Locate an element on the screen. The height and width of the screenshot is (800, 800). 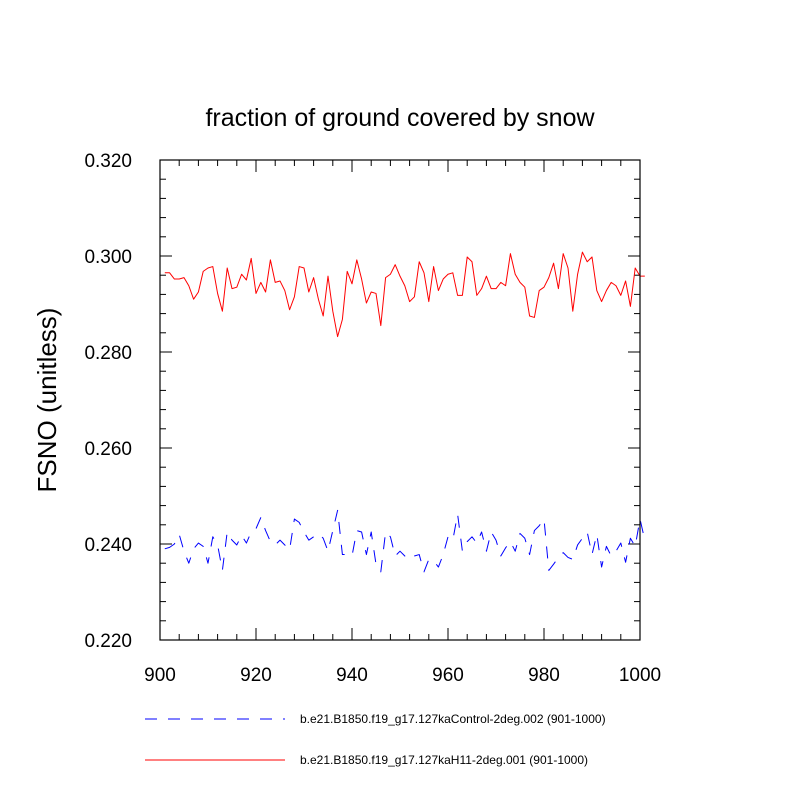
series-line-h11 is located at coordinates (404, 294).